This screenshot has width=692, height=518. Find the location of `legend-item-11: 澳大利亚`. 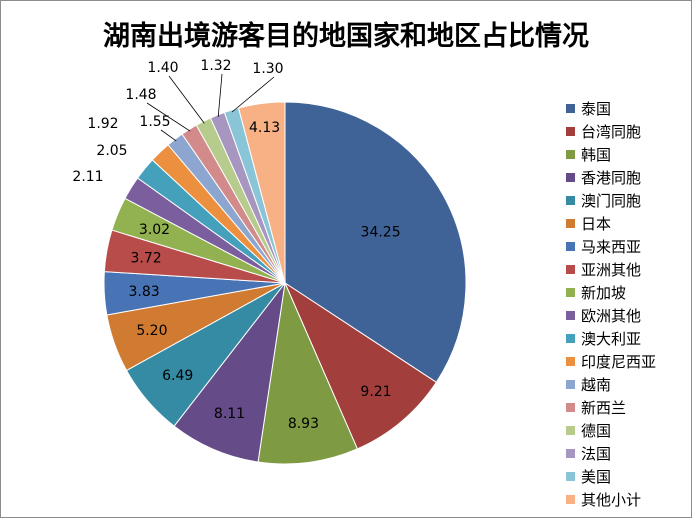

legend-item-11: 澳大利亚 is located at coordinates (628, 341).